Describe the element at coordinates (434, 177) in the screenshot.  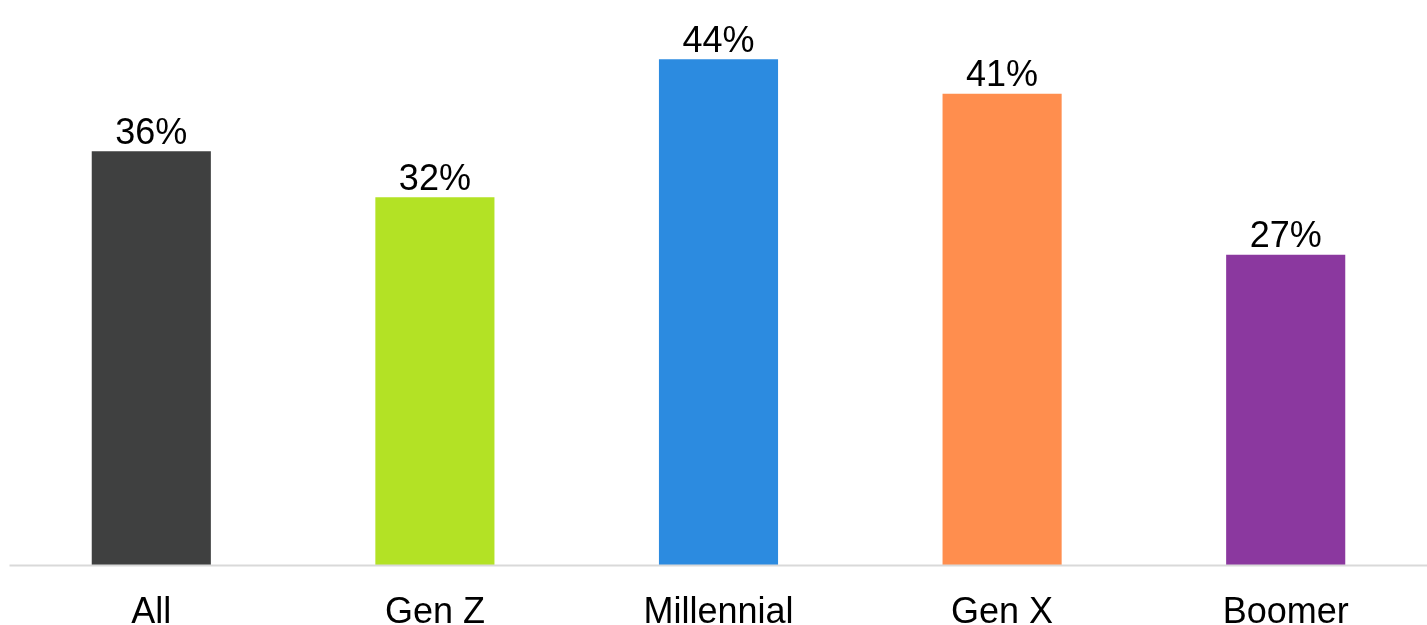
I see `data-label: 32%` at that location.